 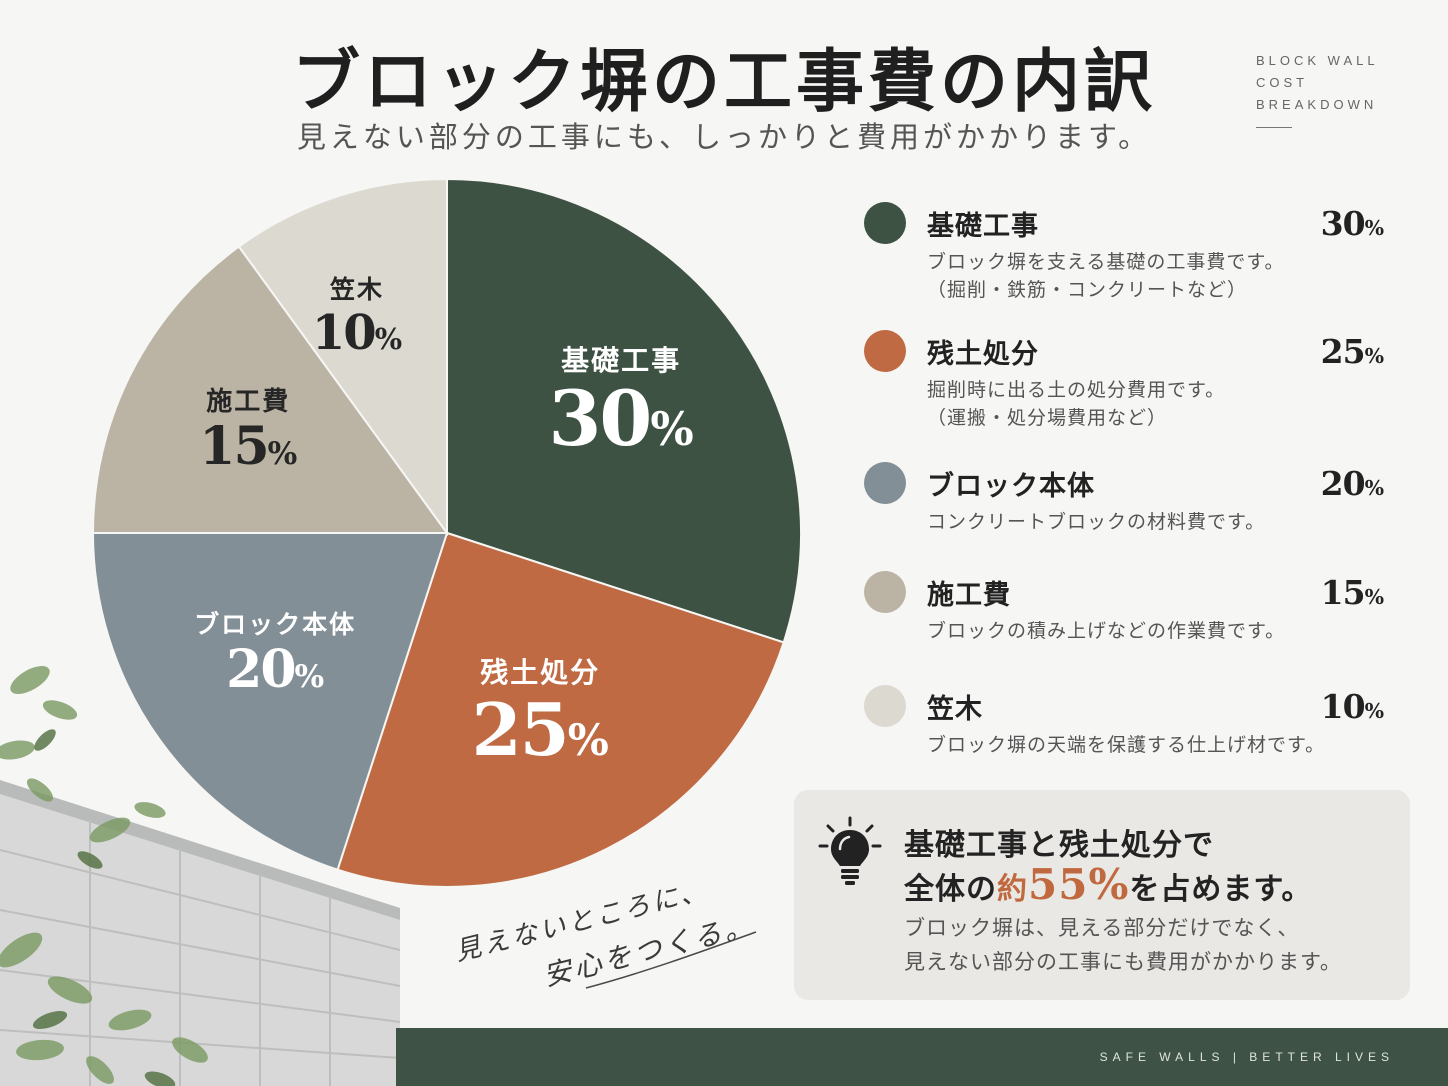 I want to click on pie-label-name: 残土処分, so click(x=540, y=673).